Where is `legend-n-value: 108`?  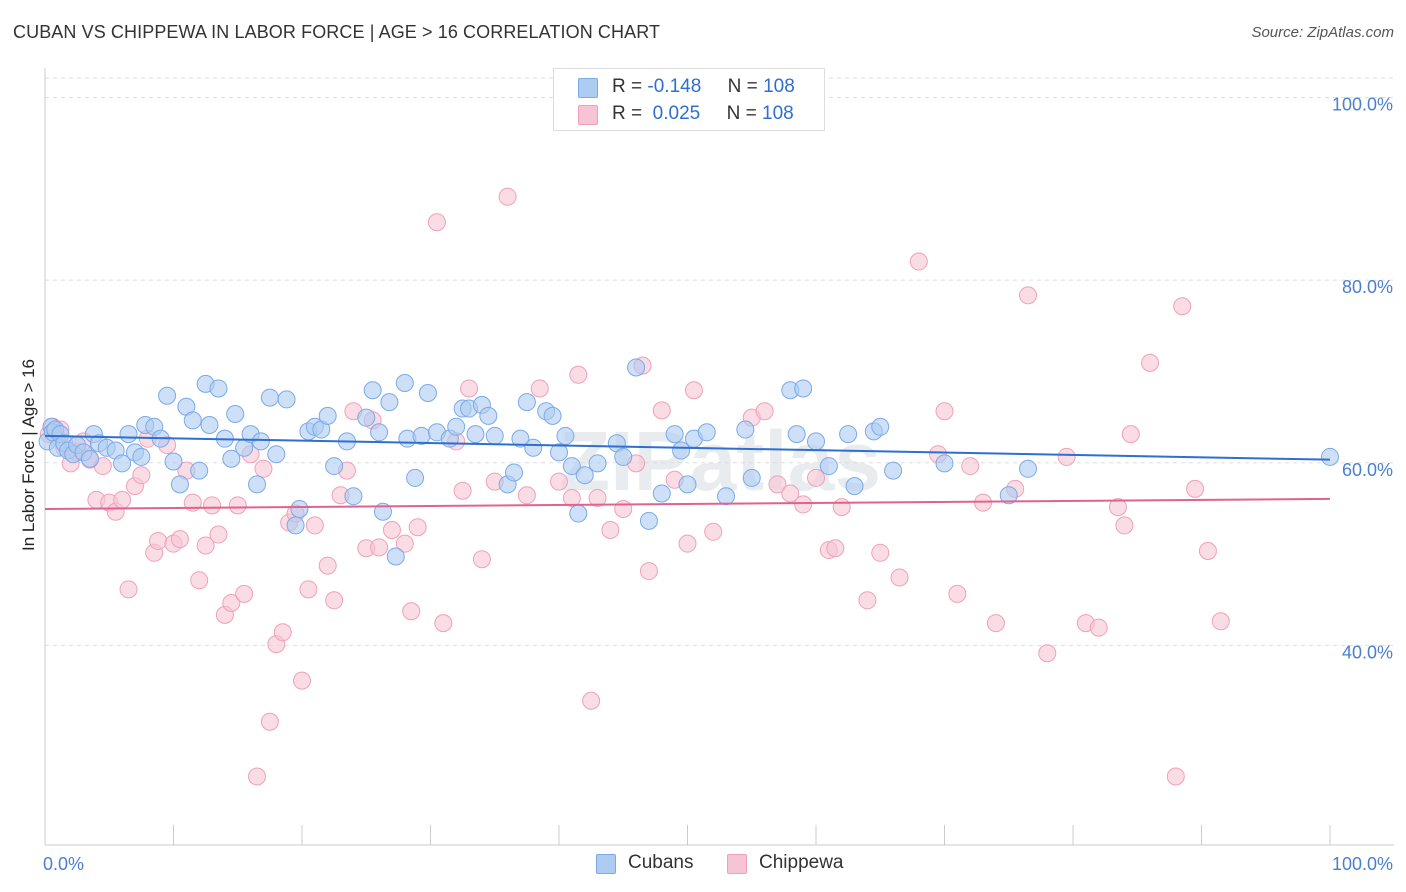
legend-n-value: 108 is located at coordinates (779, 86).